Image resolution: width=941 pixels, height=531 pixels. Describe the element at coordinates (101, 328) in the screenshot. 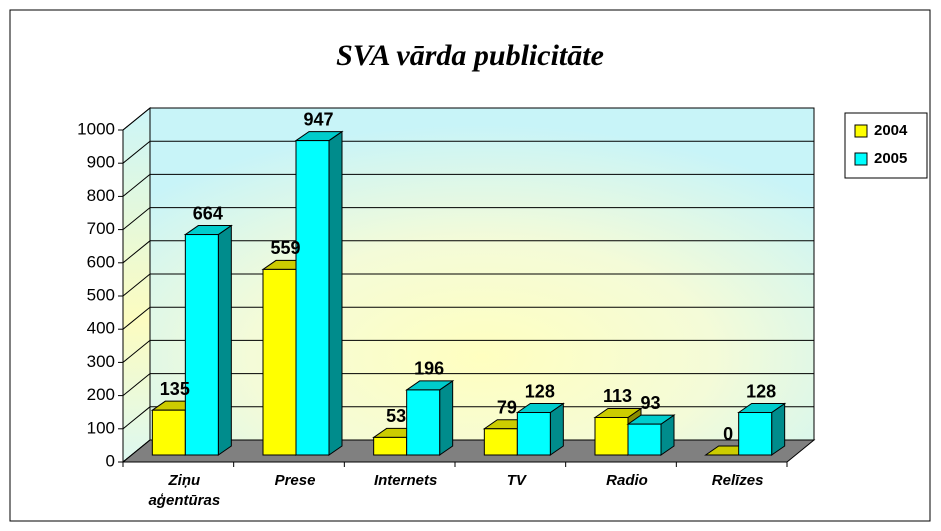

I see `y-tick-label: 400` at that location.